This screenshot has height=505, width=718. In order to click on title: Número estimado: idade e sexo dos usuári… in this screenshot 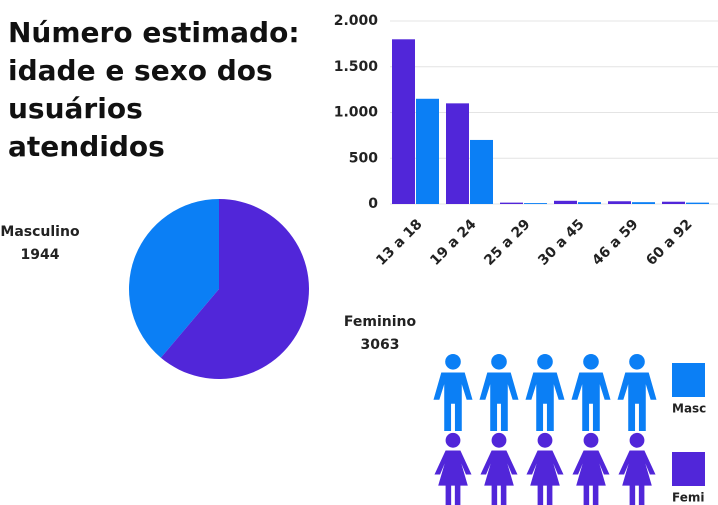, I will do `click(154, 89)`.